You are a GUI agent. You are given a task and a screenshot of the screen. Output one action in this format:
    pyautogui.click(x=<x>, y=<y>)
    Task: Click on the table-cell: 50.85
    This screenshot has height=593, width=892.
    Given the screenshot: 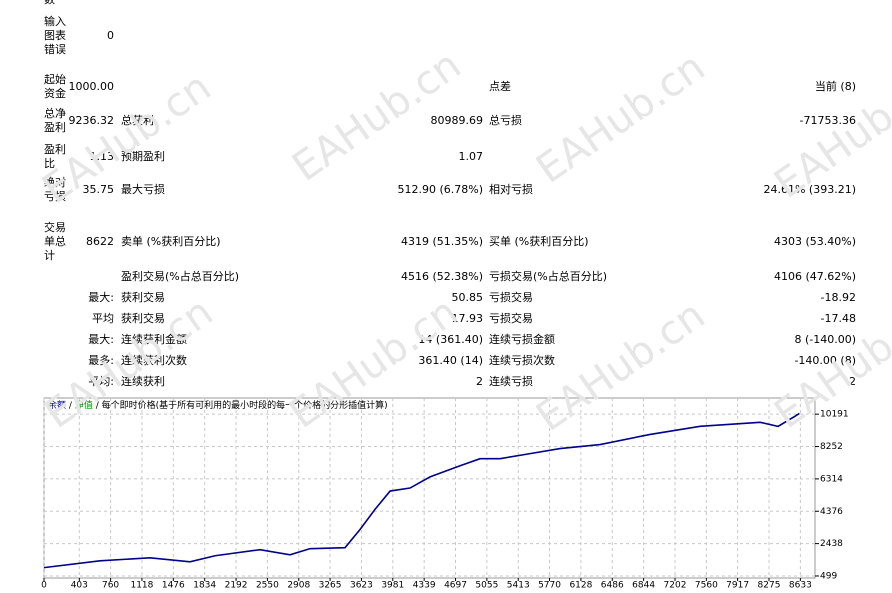 What is the action you would take?
    pyautogui.click(x=467, y=297)
    